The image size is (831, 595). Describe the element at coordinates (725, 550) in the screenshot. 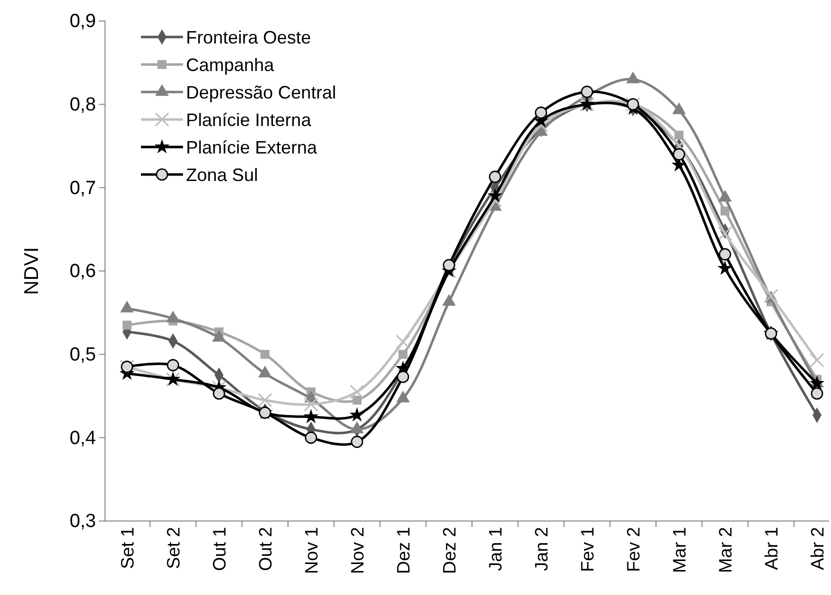

I see `x-tick-label: Mar 2` at that location.